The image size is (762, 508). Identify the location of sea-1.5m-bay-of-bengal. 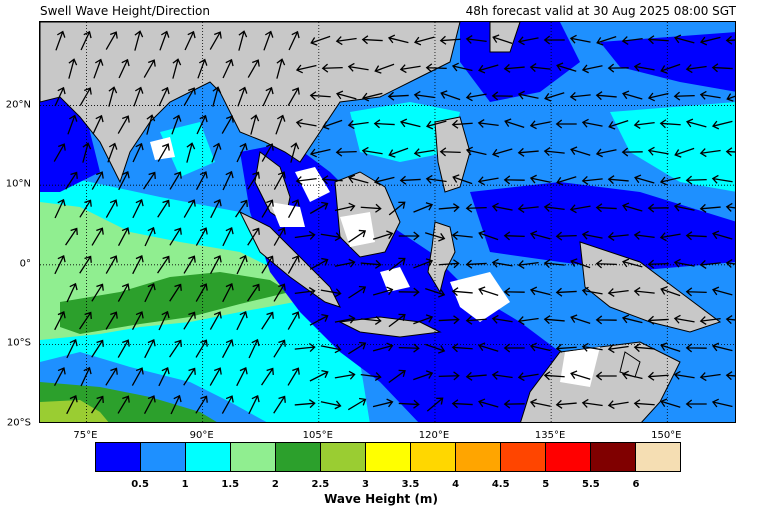
(187, 149).